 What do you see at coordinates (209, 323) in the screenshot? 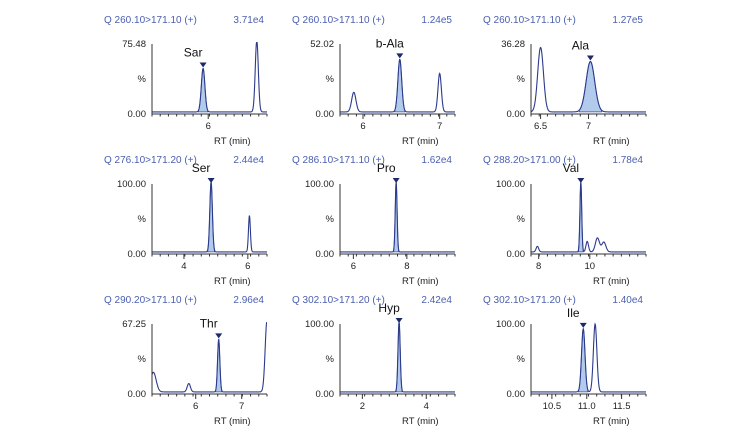
I see `peak-label: Thr` at bounding box center [209, 323].